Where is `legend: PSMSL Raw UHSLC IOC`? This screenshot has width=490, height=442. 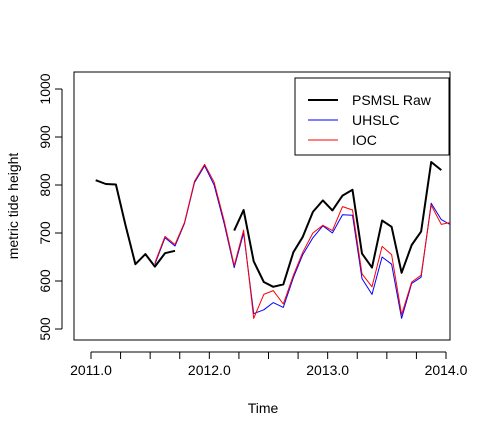 legend: PSMSL Raw UHSLC IOC is located at coordinates (372, 116).